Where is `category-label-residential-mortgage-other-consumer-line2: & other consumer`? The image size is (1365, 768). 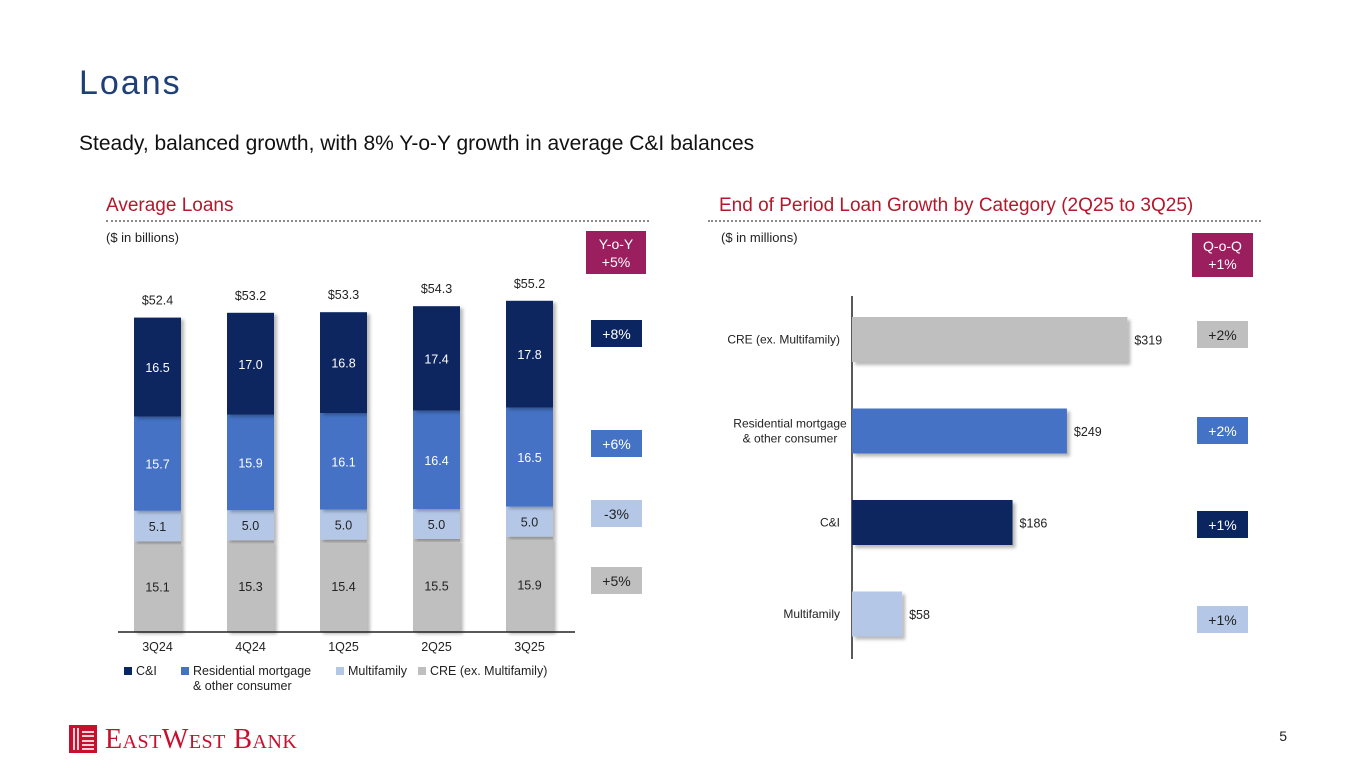 category-label-residential-mortgage-other-consumer-line2: & other consumer is located at coordinates (790, 439).